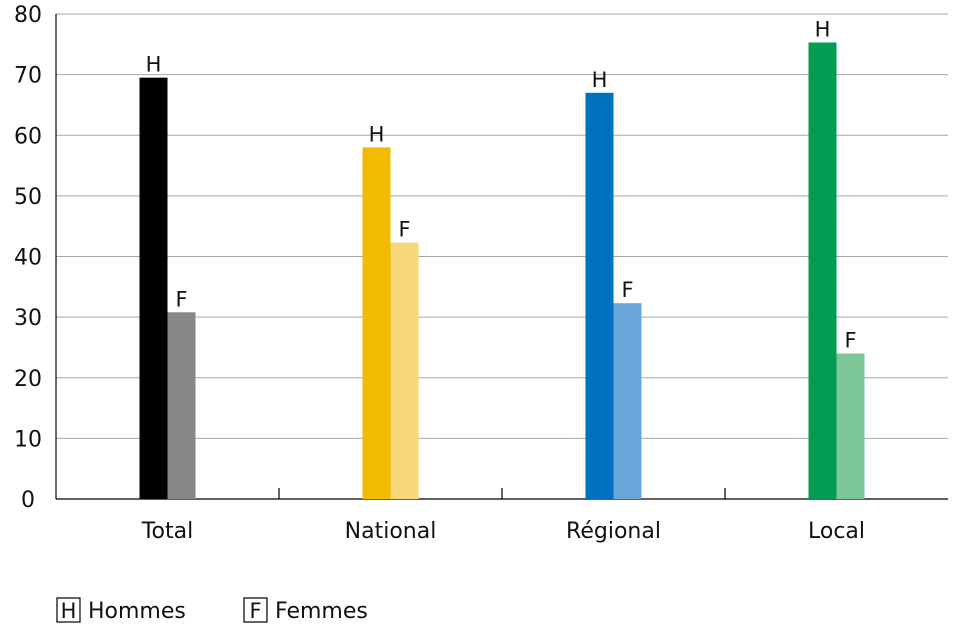 Image resolution: width=953 pixels, height=629 pixels. I want to click on y-tick-label: 40, so click(28, 258).